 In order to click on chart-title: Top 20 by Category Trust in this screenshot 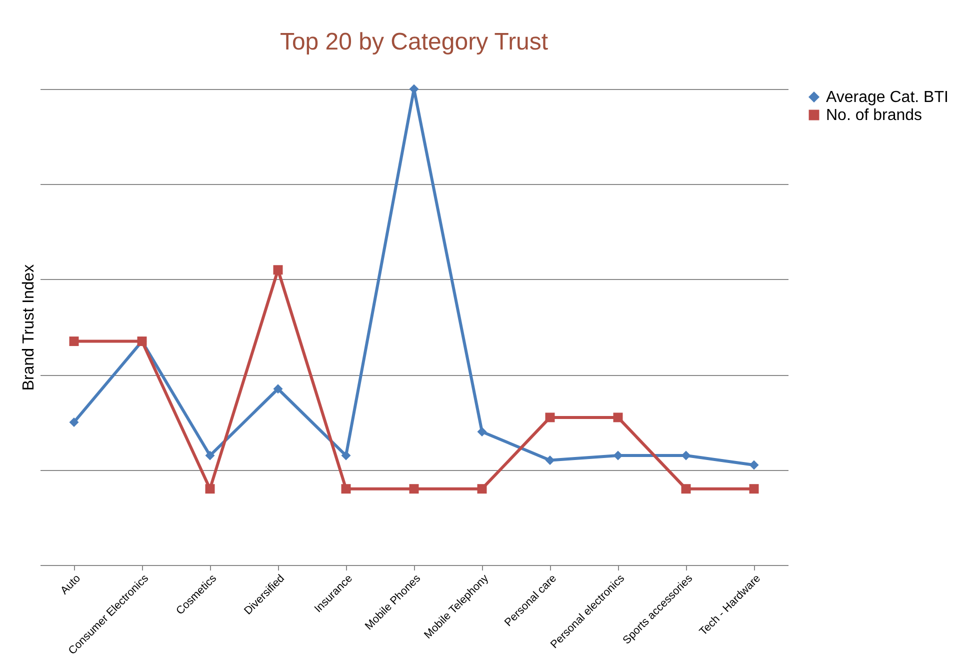, I will do `click(414, 42)`.